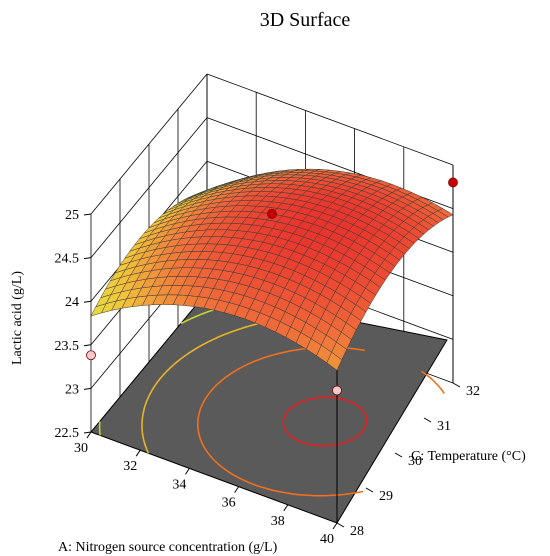 Image resolution: width=550 pixels, height=556 pixels. I want to click on y-axis-label: C: Temperature (°C), so click(468, 456).